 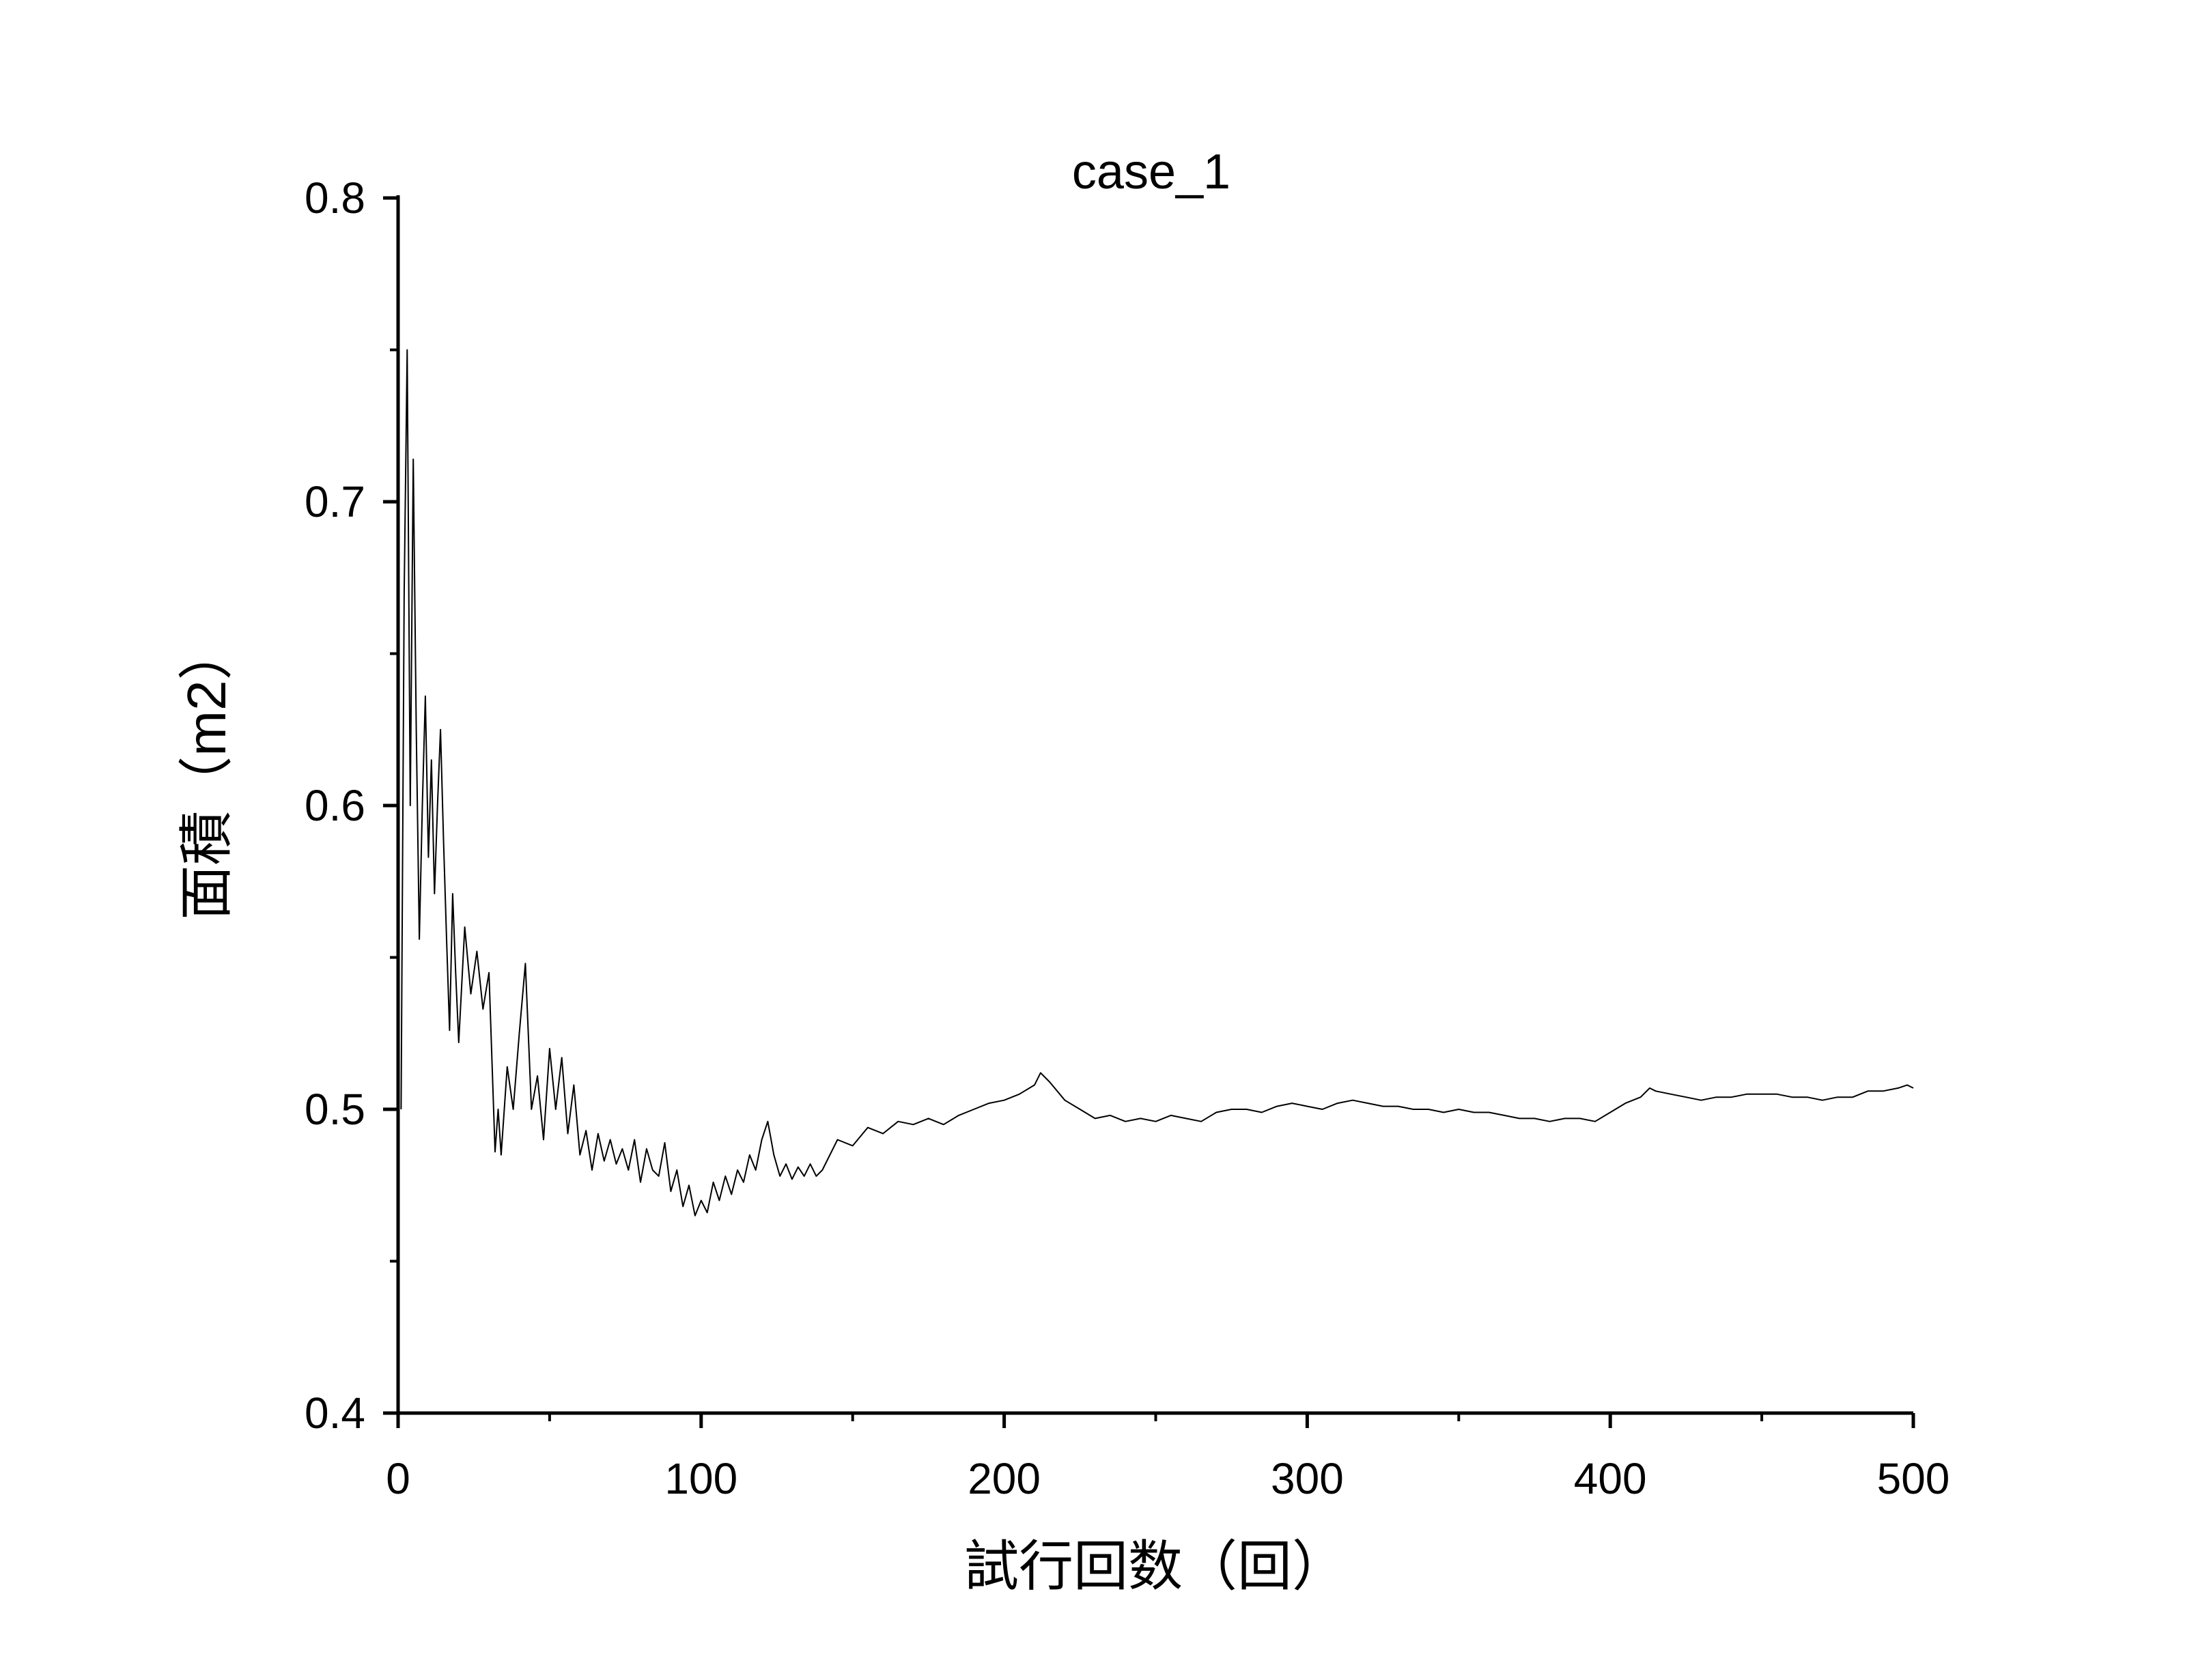 What do you see at coordinates (1610, 1478) in the screenshot?
I see `x-tick-label: 400` at bounding box center [1610, 1478].